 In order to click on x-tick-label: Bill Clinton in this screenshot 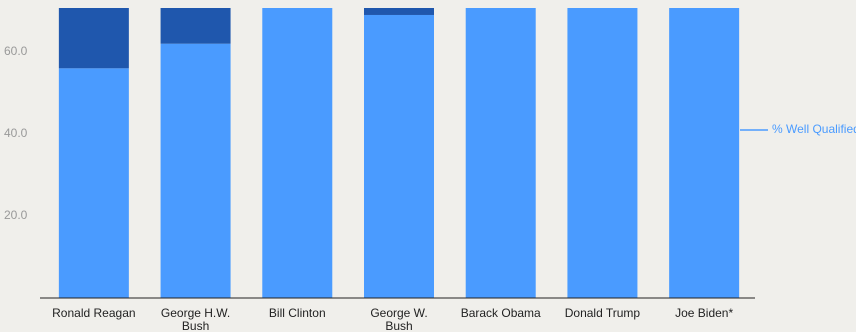, I will do `click(297, 313)`.